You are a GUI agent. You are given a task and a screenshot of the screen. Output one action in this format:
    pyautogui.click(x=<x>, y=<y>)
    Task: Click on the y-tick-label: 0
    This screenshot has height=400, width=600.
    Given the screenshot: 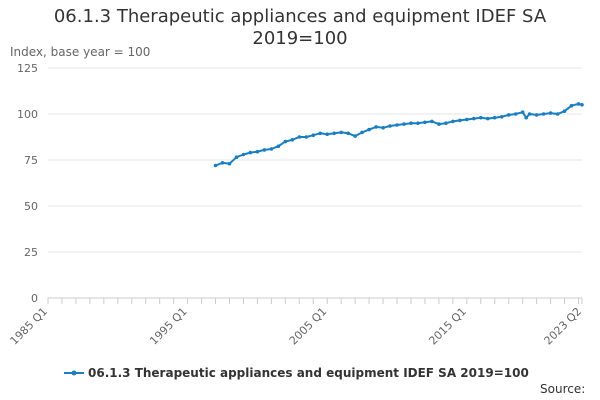 What is the action you would take?
    pyautogui.click(x=34, y=298)
    